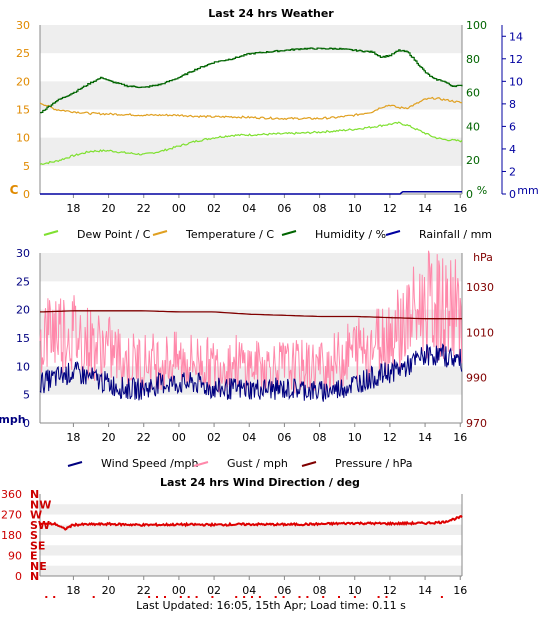 The height and width of the screenshot is (619, 542). What do you see at coordinates (40, 504) in the screenshot?
I see `compass-label: NW` at bounding box center [40, 504].